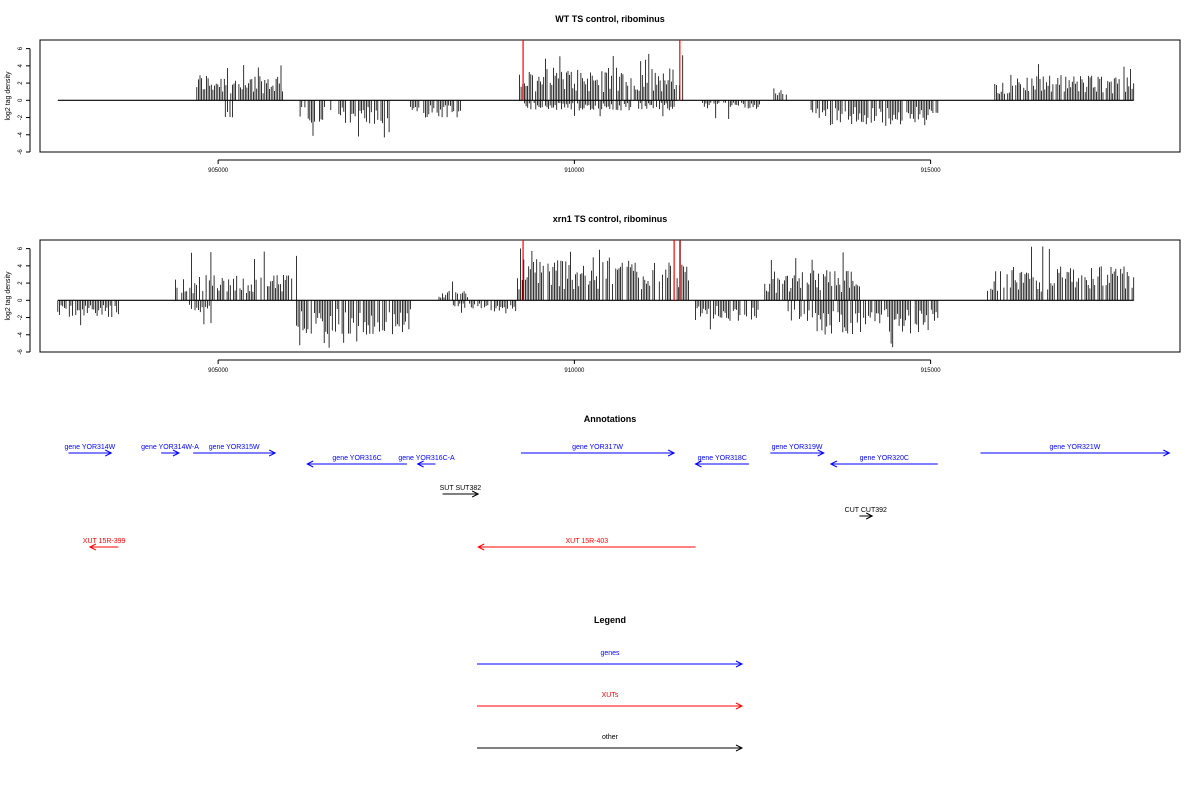  I want to click on feature-label: SUT SUT382, so click(461, 488).